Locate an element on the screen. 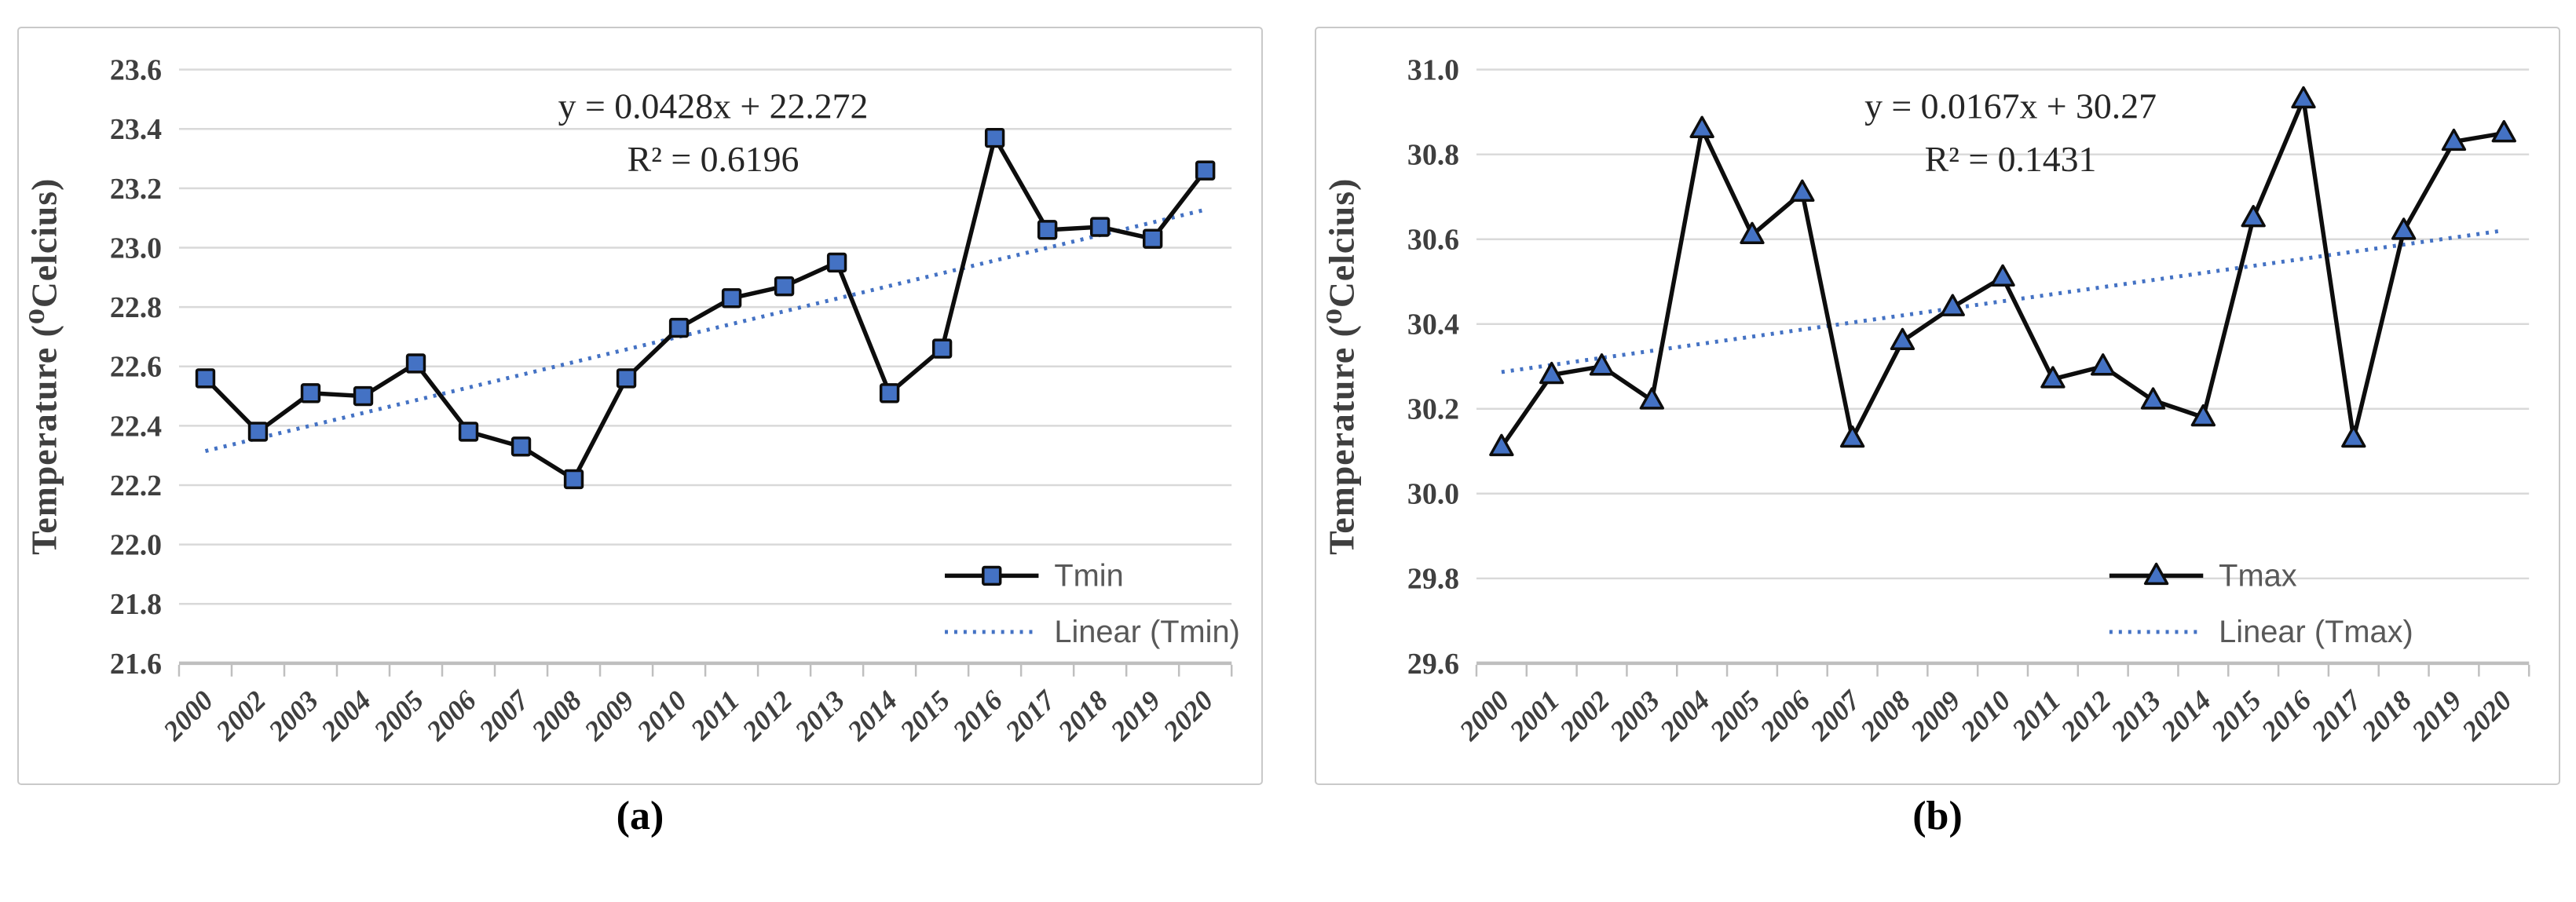 The height and width of the screenshot is (902, 2576). r-squared-text: R² = 0.1431 is located at coordinates (2011, 159).